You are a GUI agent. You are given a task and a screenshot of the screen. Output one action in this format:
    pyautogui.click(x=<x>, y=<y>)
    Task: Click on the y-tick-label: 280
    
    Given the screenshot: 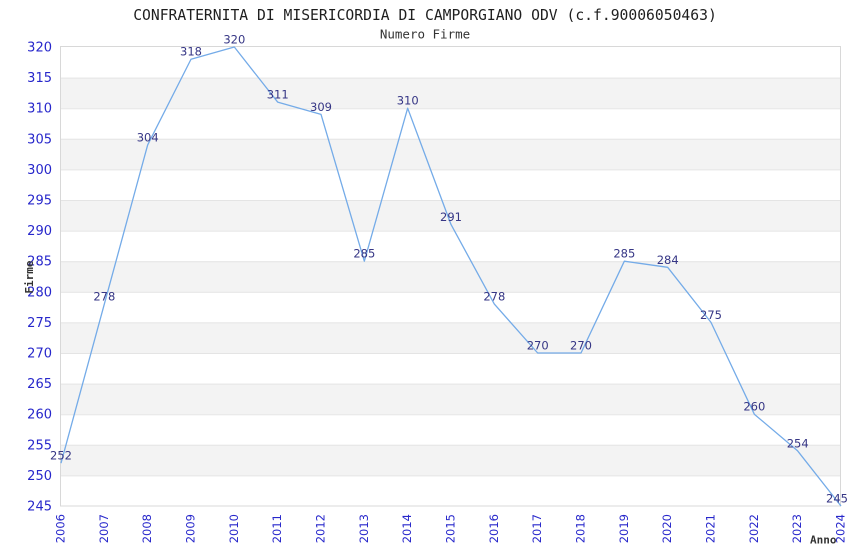 What is the action you would take?
    pyautogui.click(x=39, y=292)
    